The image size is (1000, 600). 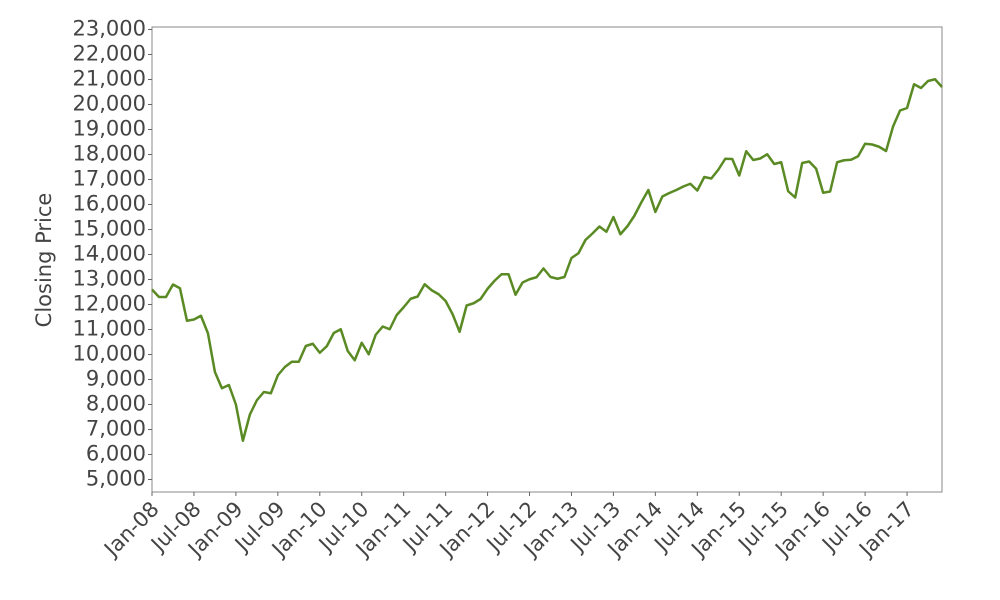 I want to click on y-tick-label: 20,000, so click(x=109, y=104).